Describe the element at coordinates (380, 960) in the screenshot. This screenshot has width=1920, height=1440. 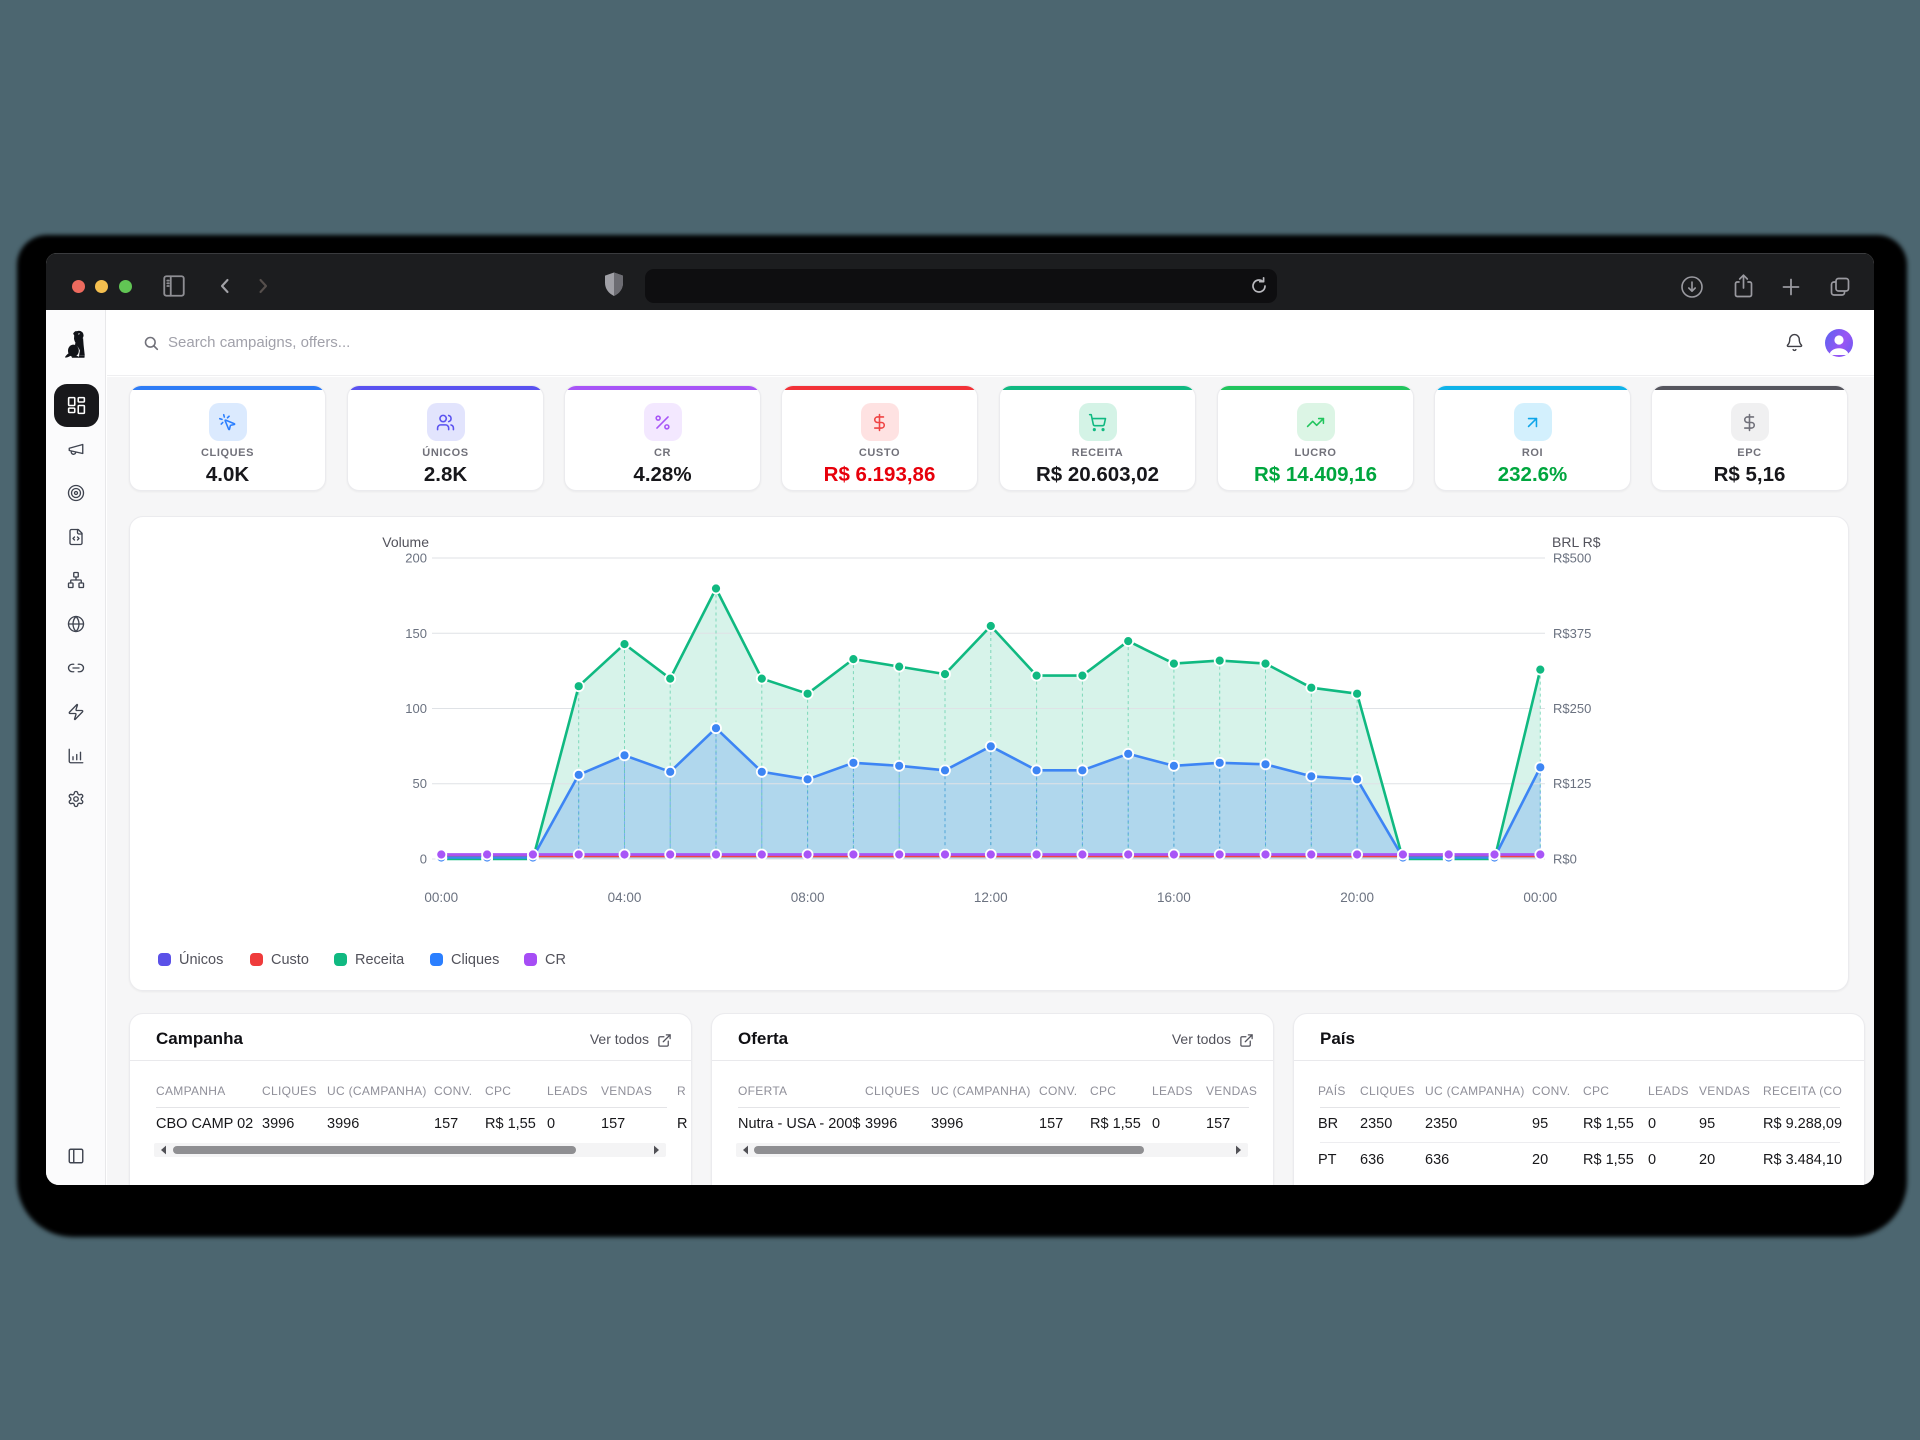
I see `svg-text: Receita` at that location.